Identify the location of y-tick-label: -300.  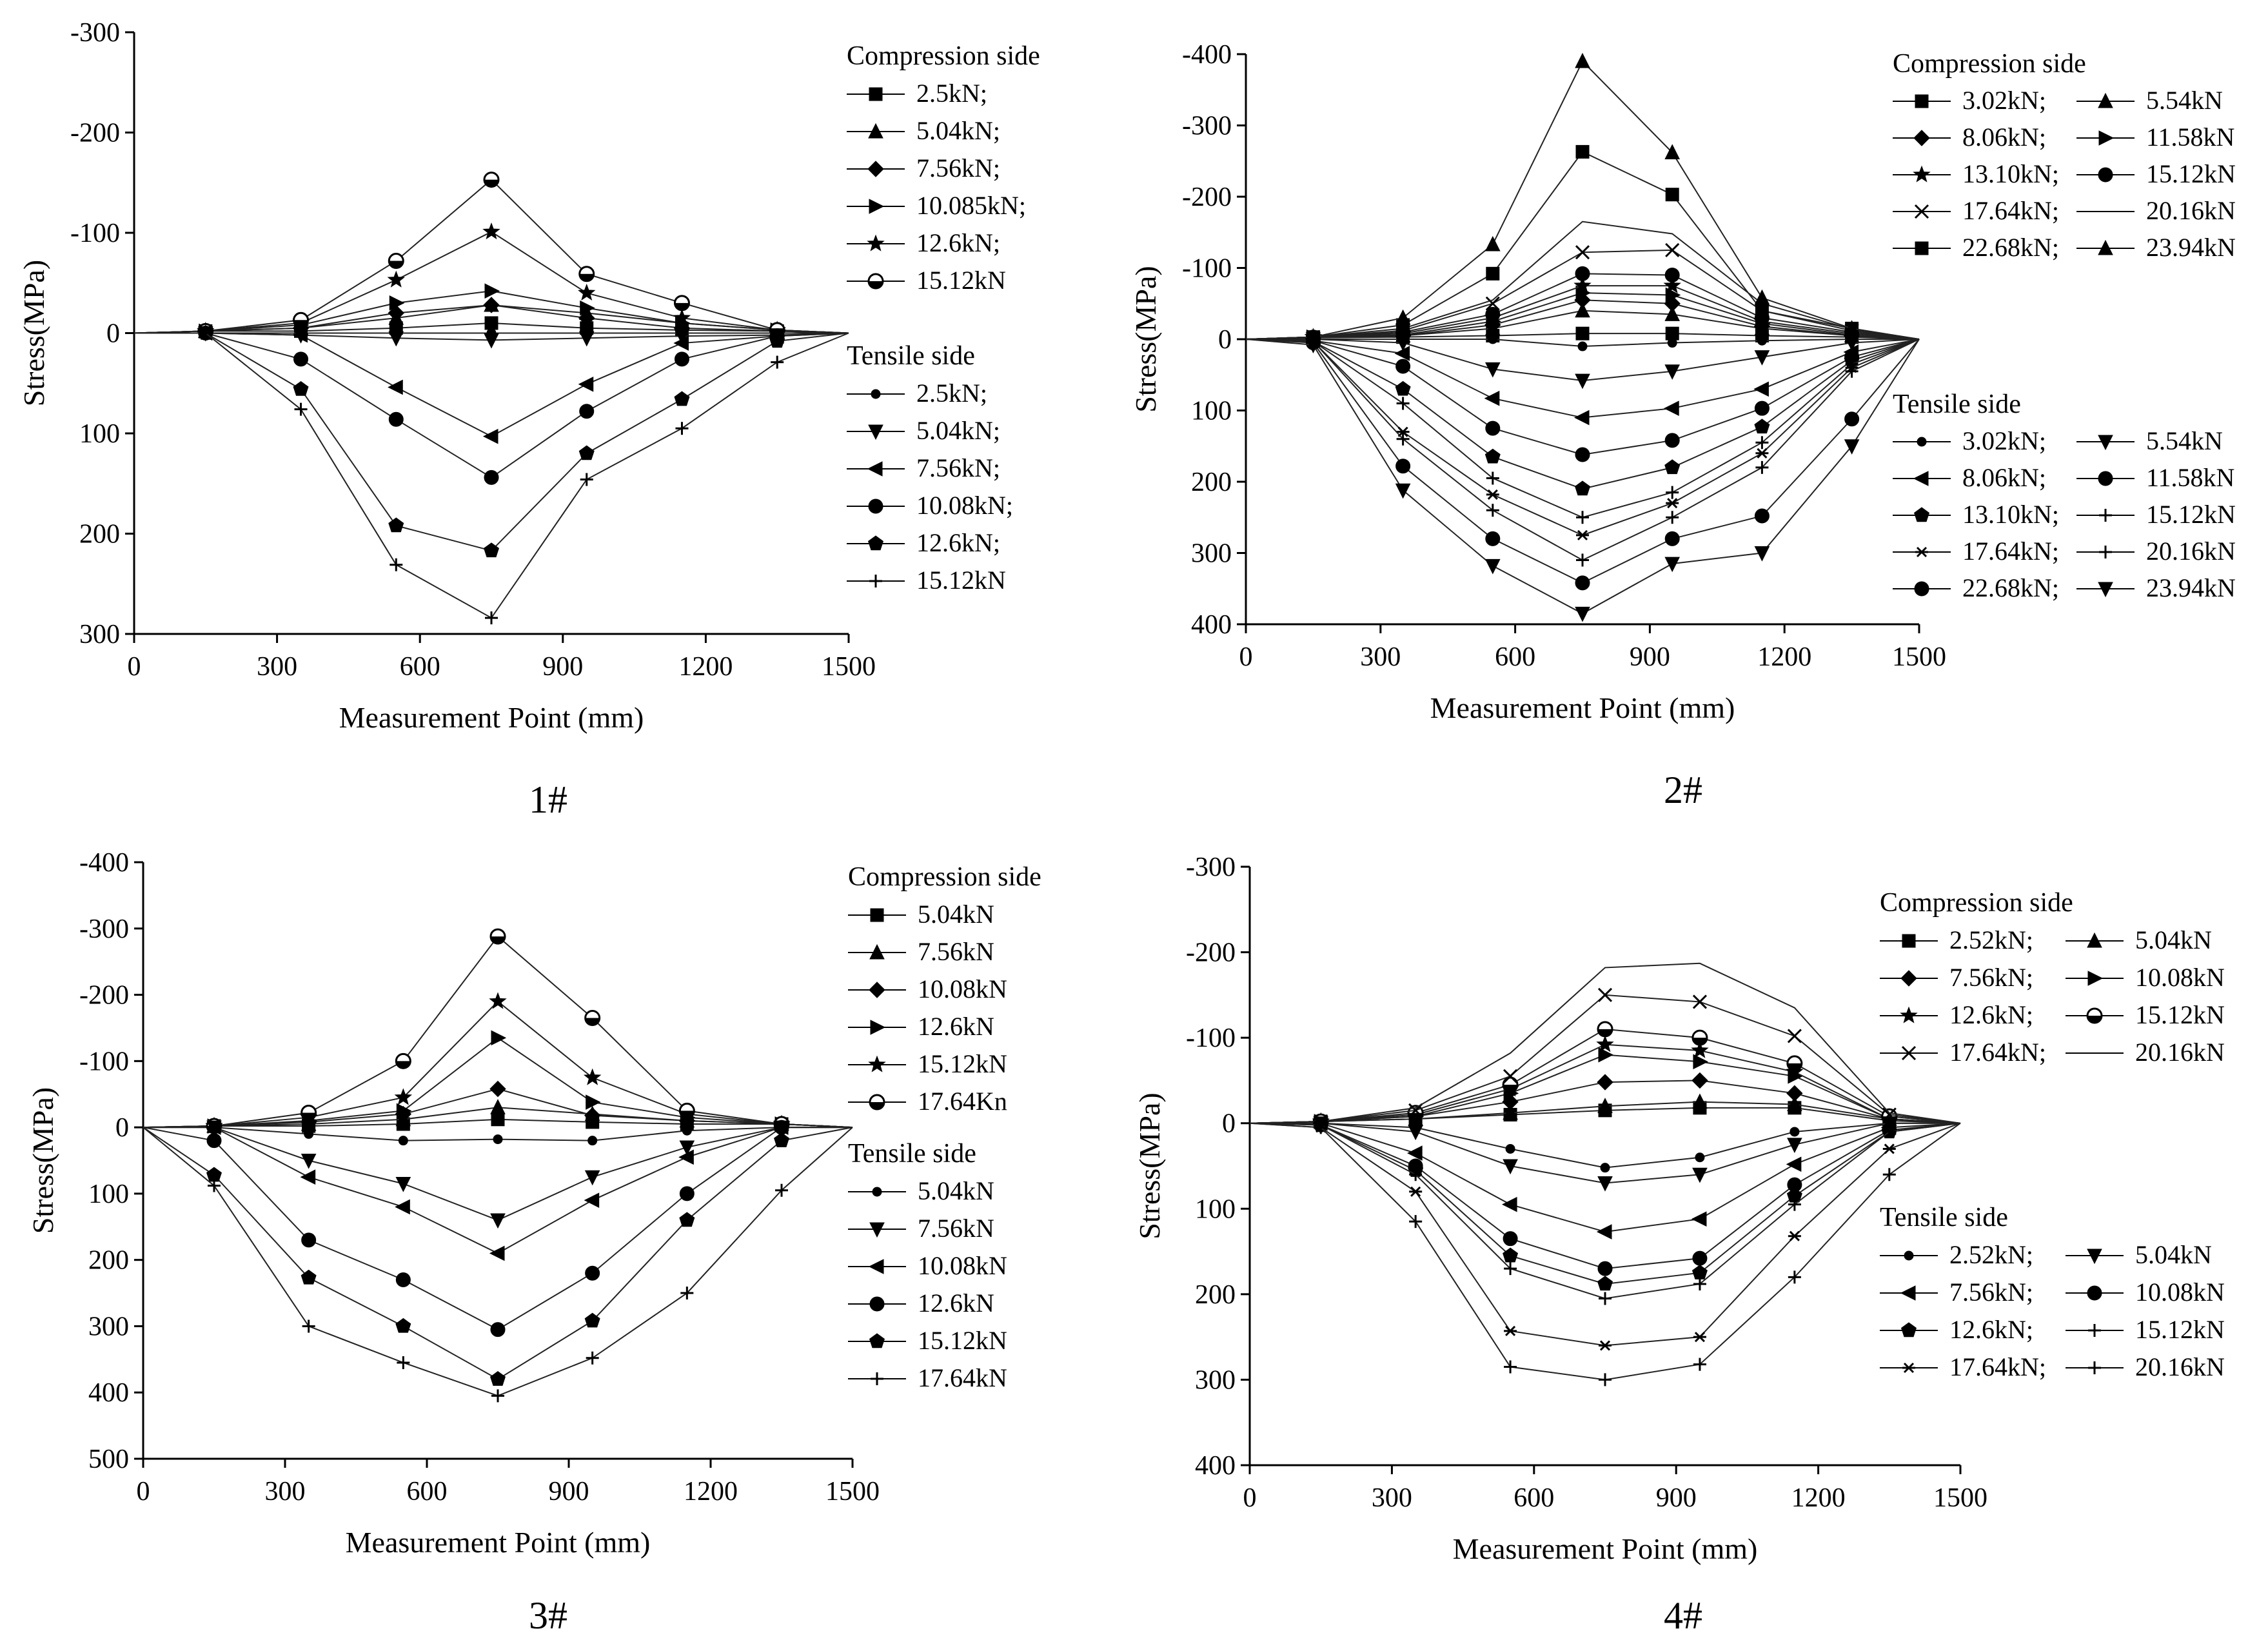
(95, 33).